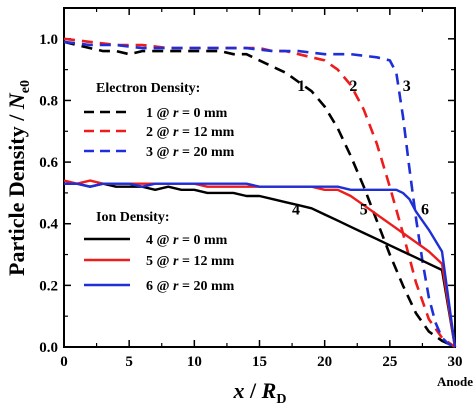  Describe the element at coordinates (324, 362) in the screenshot. I see `x-tick-label: 20` at that location.